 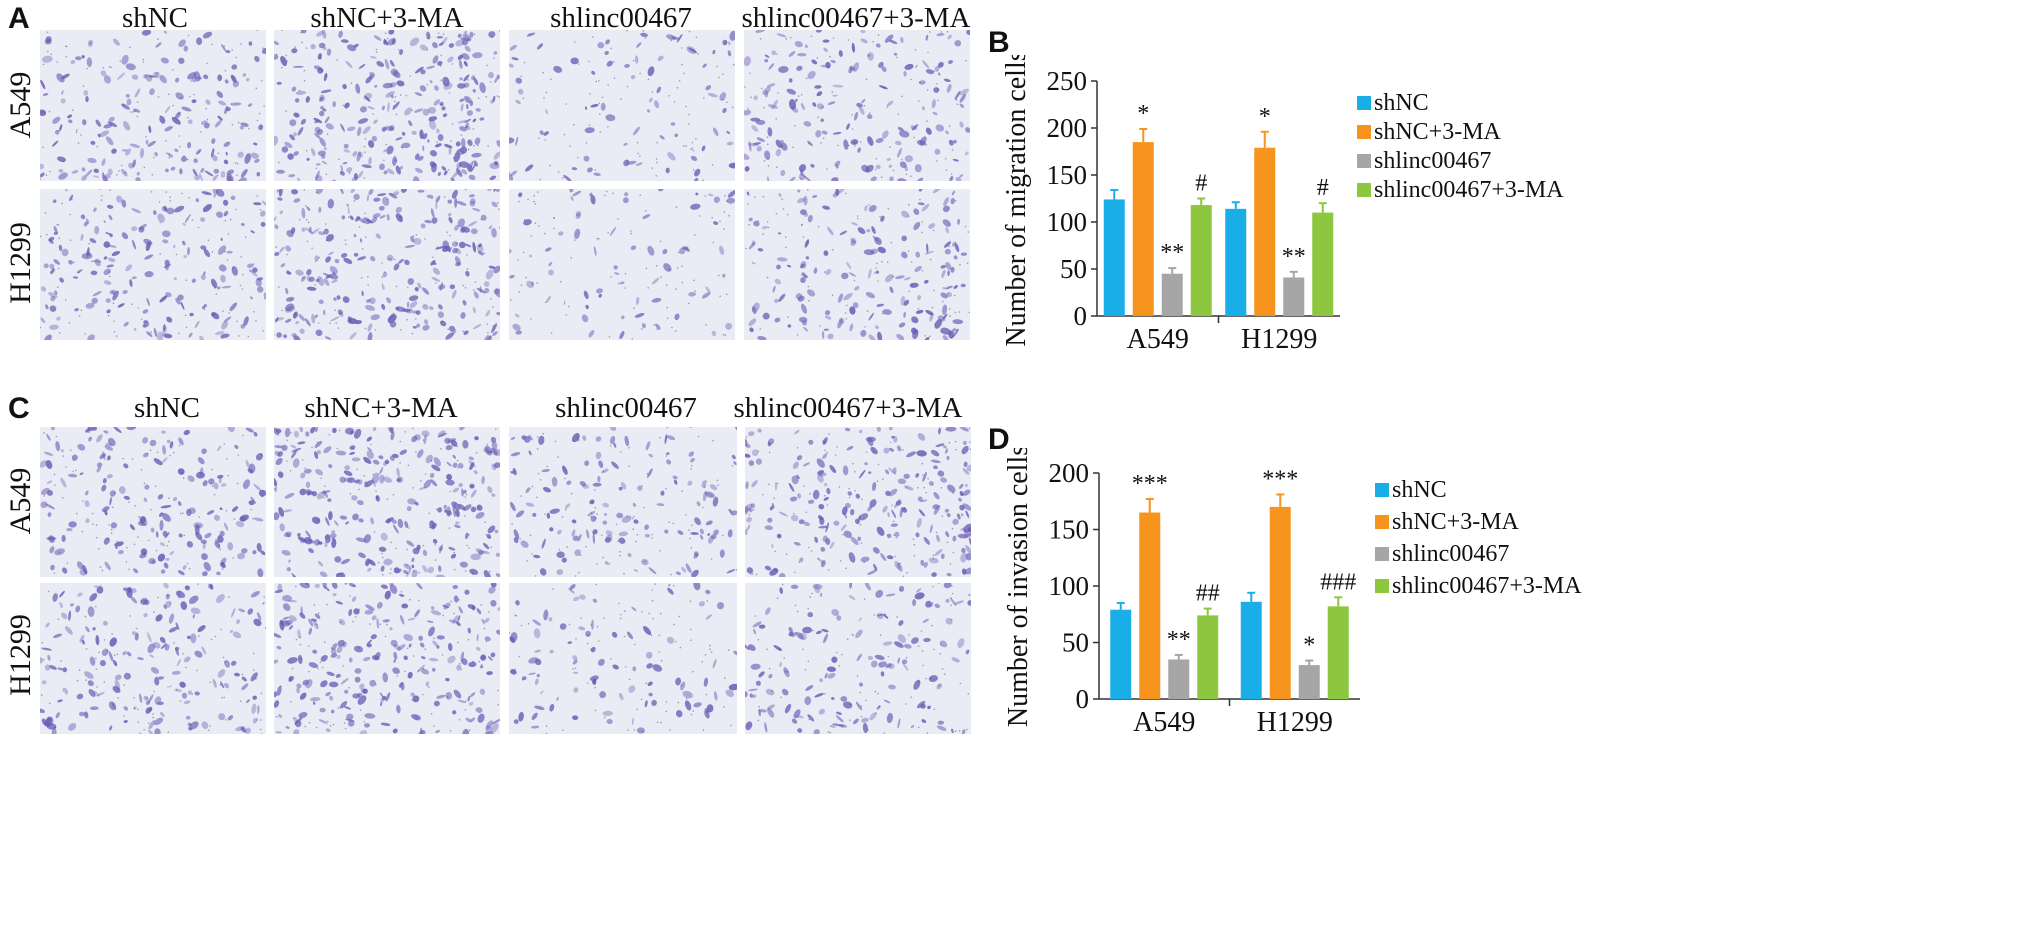 I want to click on micrograph-a-h1299-shnc, so click(x=153, y=264).